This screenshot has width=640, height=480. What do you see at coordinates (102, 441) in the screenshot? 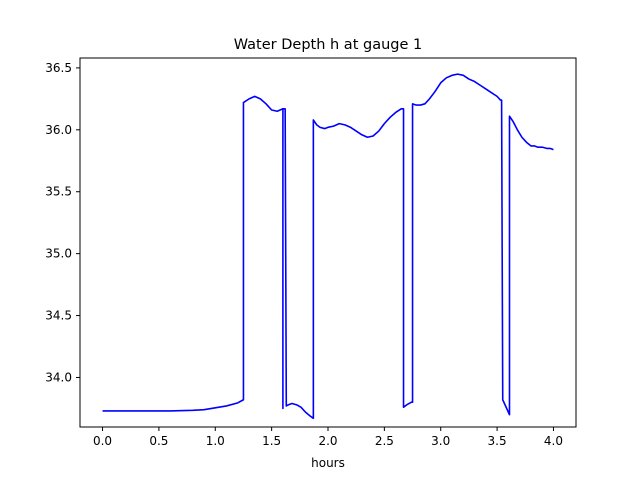
I see `x-tick-label: 0.0` at bounding box center [102, 441].